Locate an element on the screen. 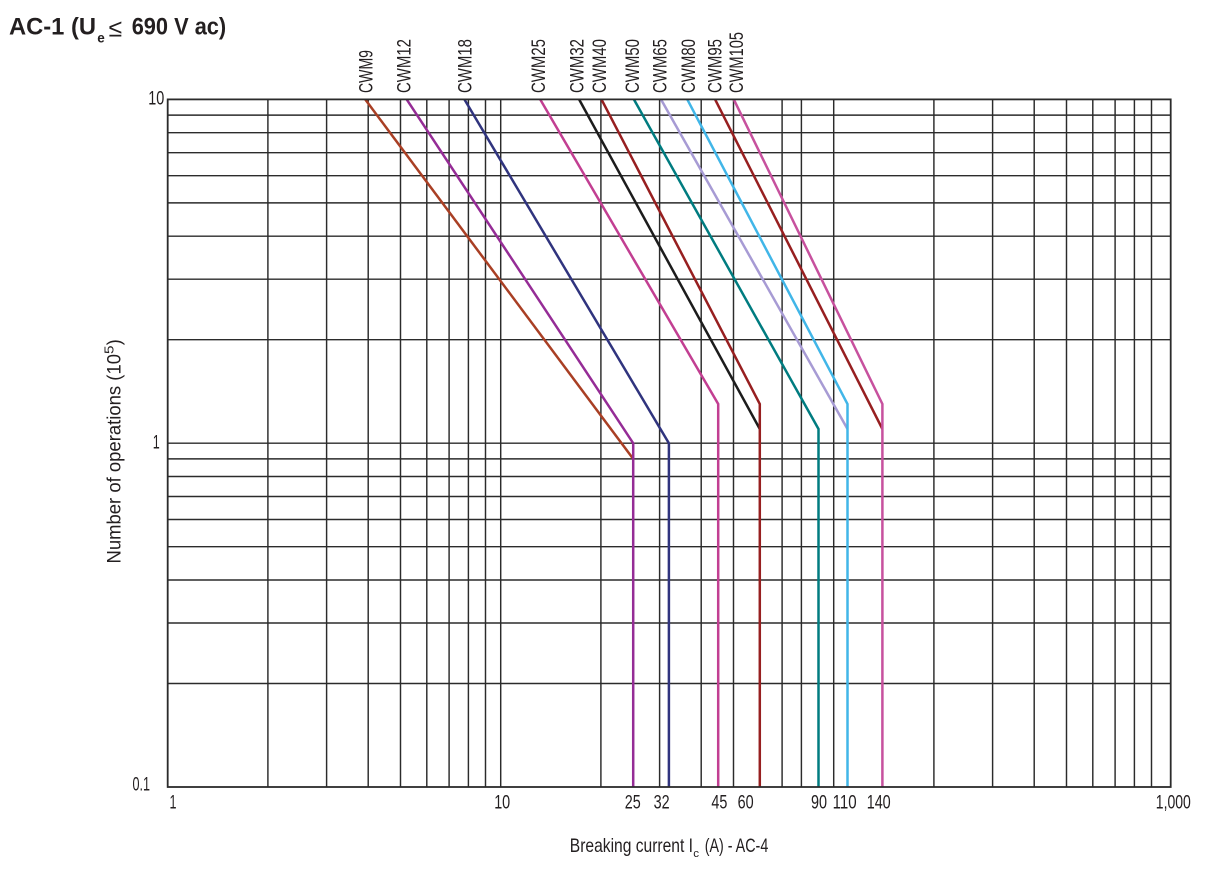 The height and width of the screenshot is (869, 1220). svg-text: 25 is located at coordinates (633, 803).